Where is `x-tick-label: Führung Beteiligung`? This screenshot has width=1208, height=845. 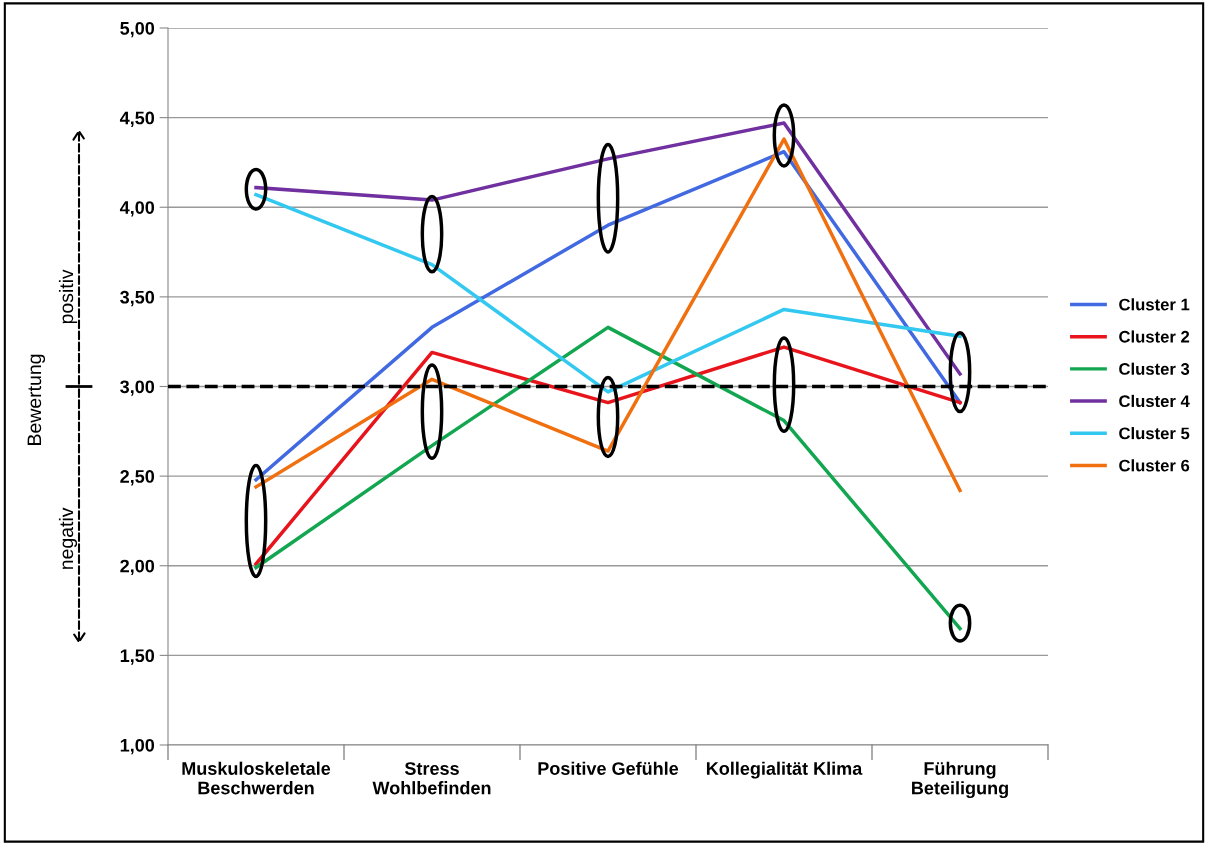
x-tick-label: Führung Beteiligung is located at coordinates (960, 780).